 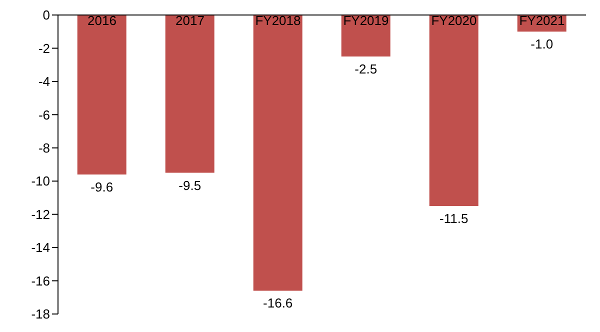 What do you see at coordinates (366, 69) in the screenshot?
I see `data-label: -2.5` at bounding box center [366, 69].